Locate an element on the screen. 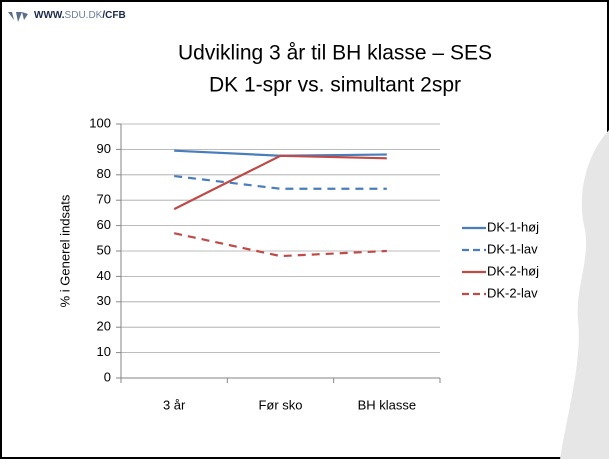 The height and width of the screenshot is (459, 609). legend-label: DK-1-høj is located at coordinates (513, 226).